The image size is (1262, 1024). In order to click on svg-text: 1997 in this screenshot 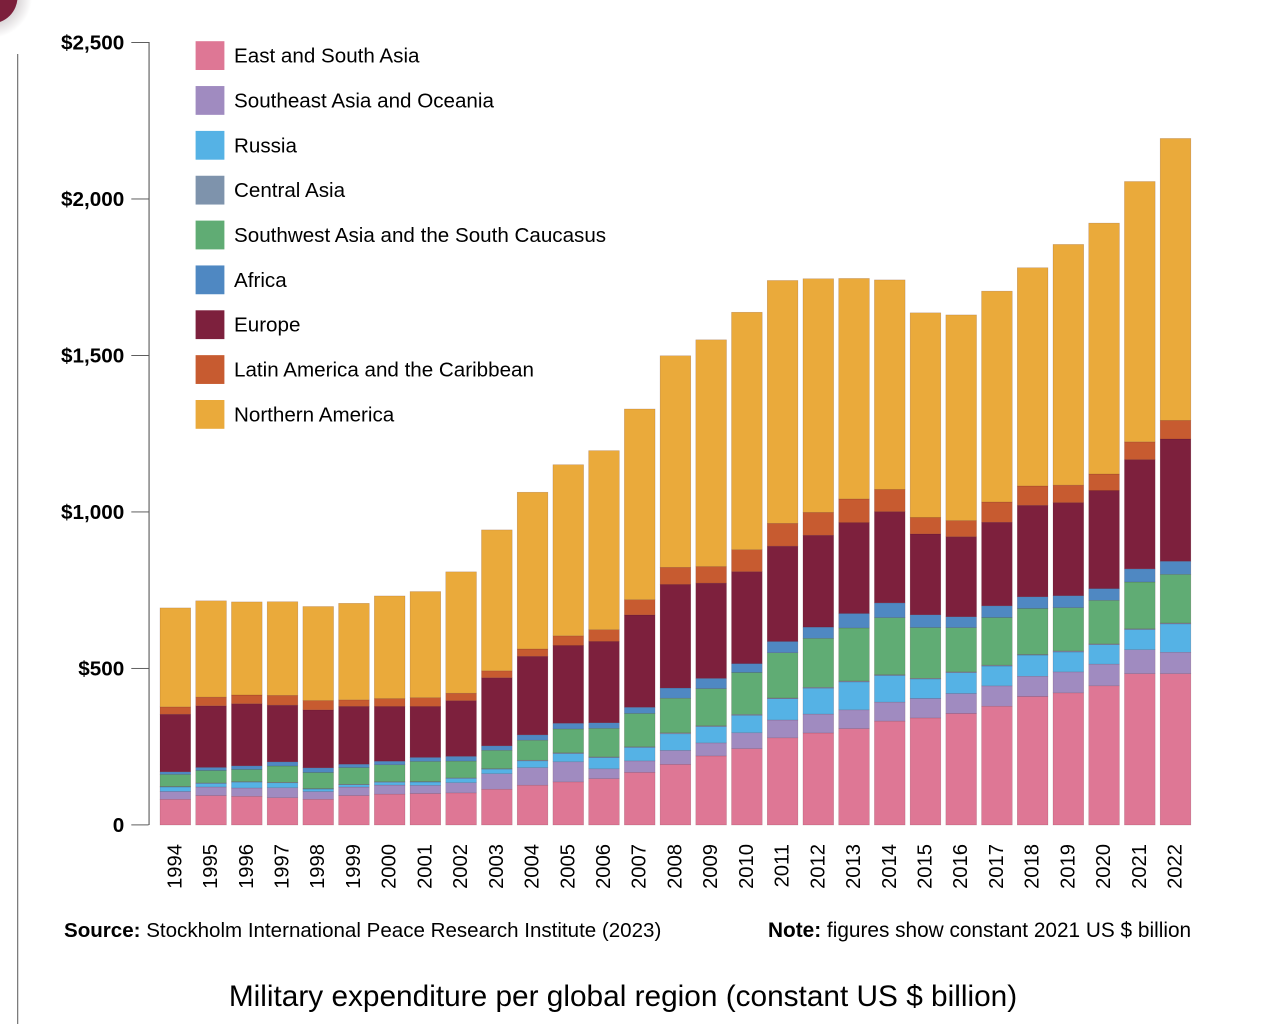, I will do `click(283, 866)`.